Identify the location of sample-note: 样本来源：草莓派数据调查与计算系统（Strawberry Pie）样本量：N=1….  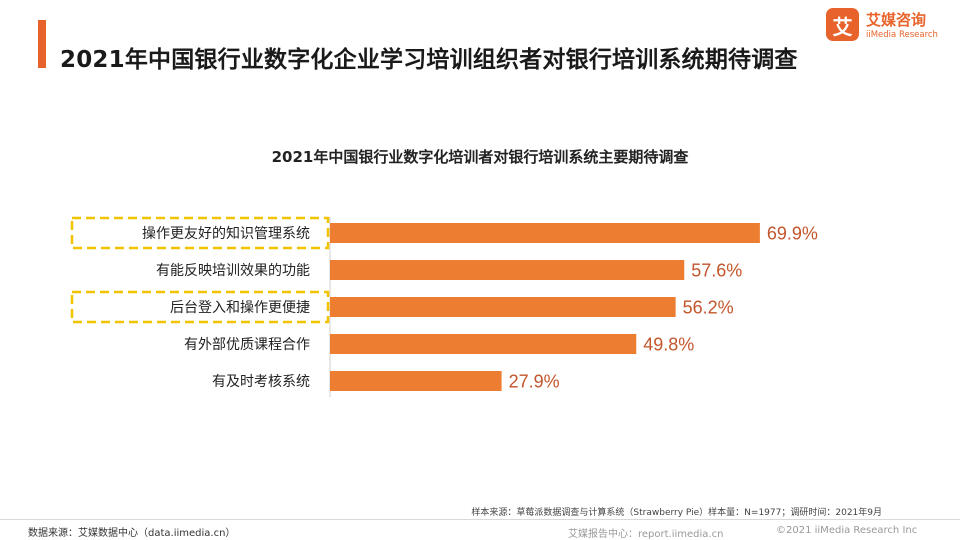
(676, 513).